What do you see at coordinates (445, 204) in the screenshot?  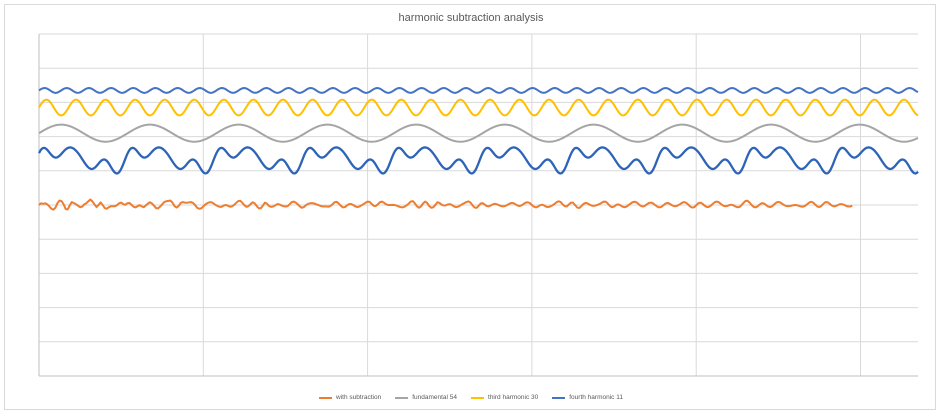 I see `series-line-with-subtraction` at bounding box center [445, 204].